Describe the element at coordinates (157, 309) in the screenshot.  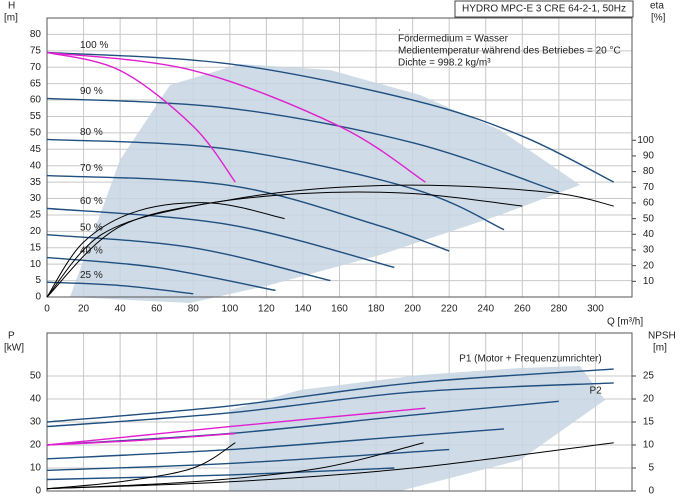
I see `x-tick-label: 60` at that location.